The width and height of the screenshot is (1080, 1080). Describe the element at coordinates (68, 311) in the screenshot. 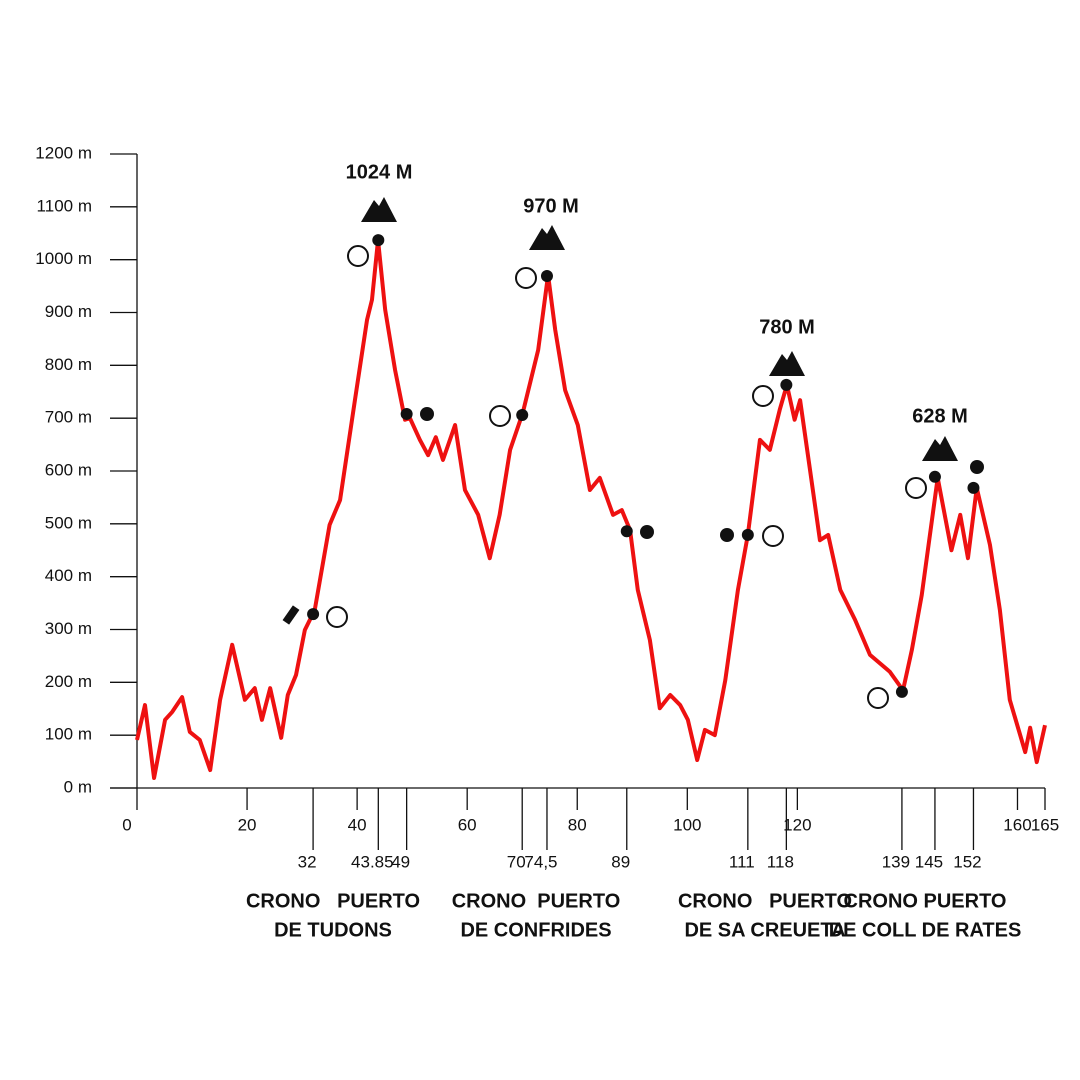

I see `y-tick-label: 900 m` at that location.